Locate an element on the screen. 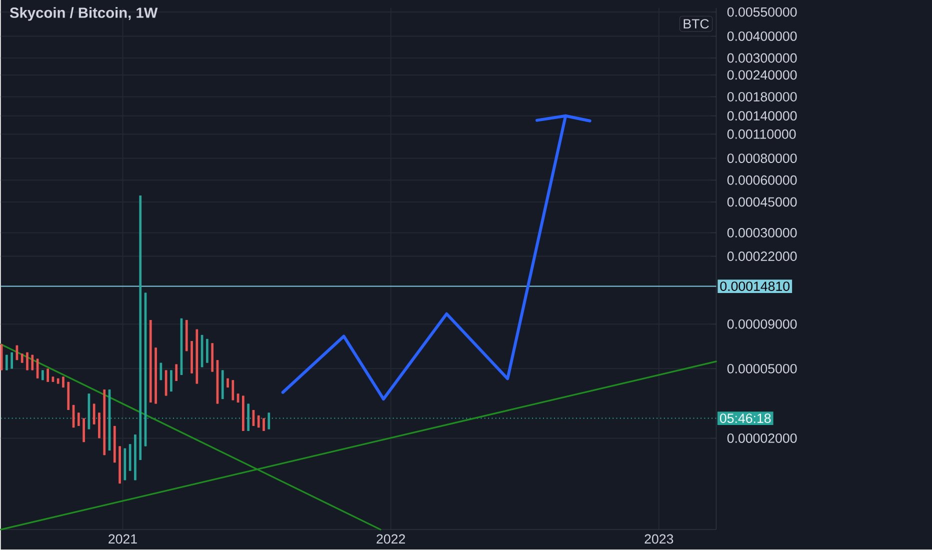  x-tick-label: 2023 is located at coordinates (659, 539).